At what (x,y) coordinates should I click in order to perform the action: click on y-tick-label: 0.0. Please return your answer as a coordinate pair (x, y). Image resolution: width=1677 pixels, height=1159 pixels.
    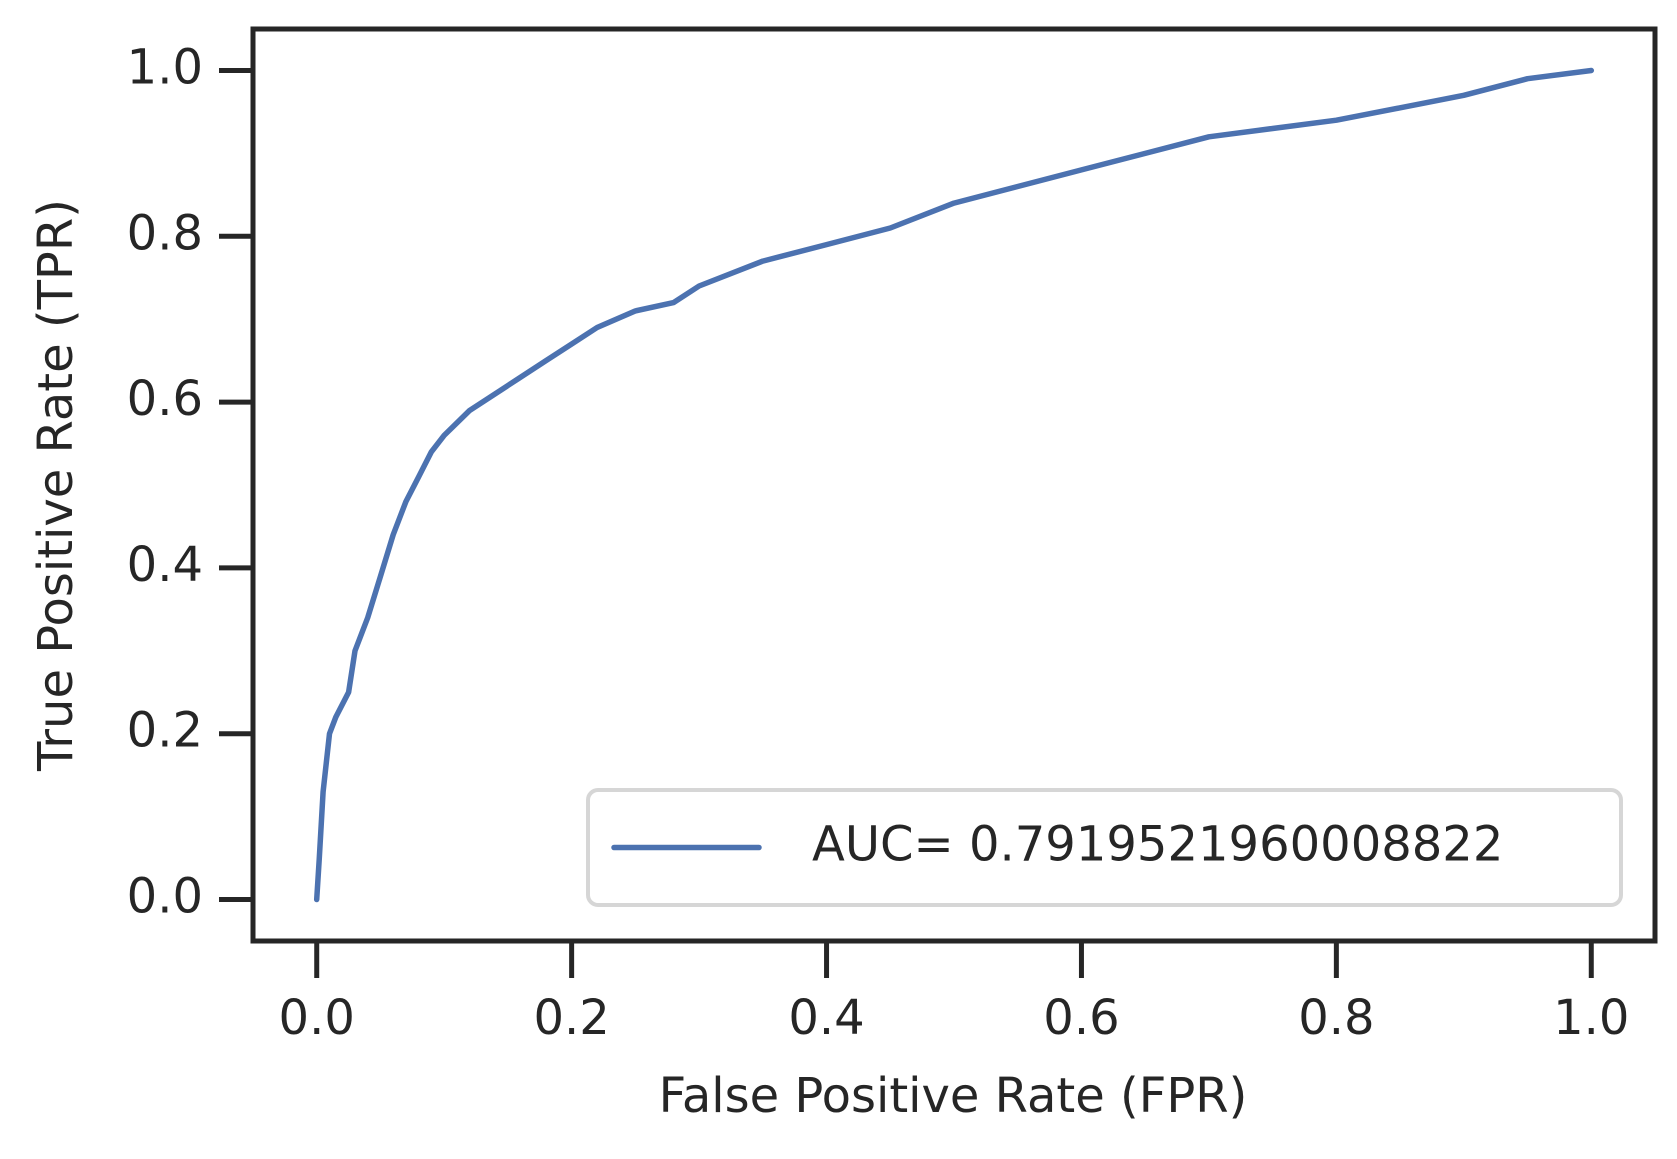
    Looking at the image, I should click on (165, 897).